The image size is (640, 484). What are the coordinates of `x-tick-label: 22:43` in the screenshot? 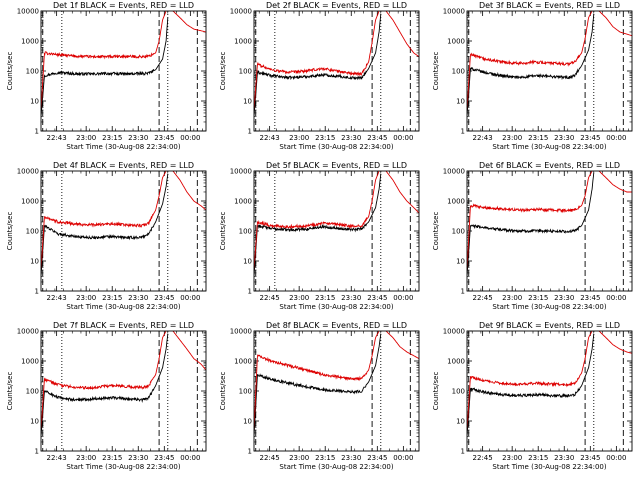 It's located at (57, 458).